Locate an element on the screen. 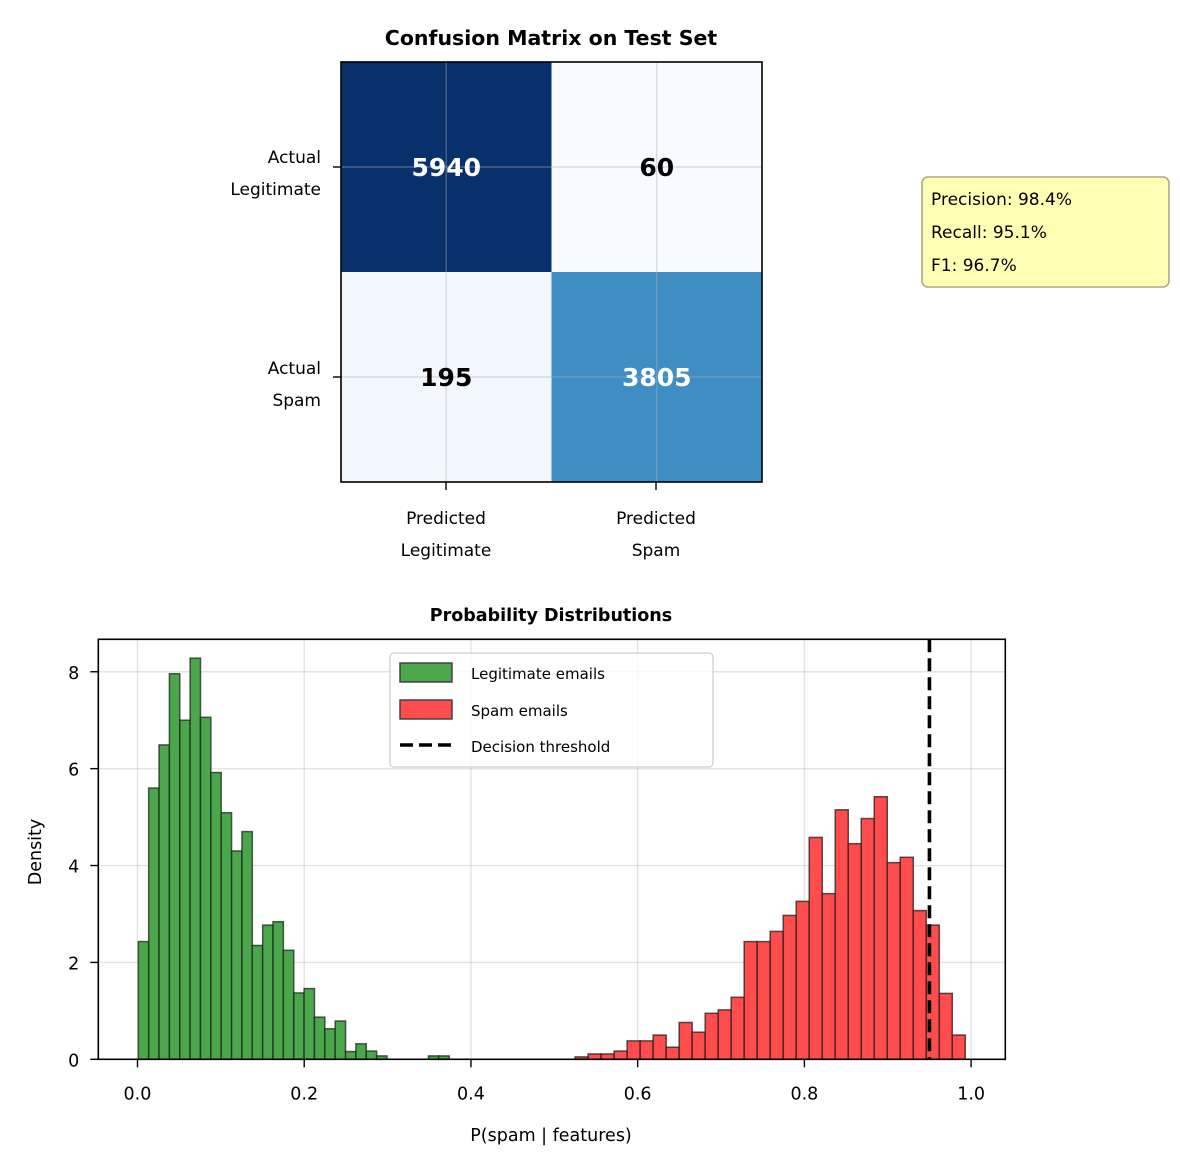  confusion-matrix-title: Confusion Matrix on Test Set is located at coordinates (551, 38).